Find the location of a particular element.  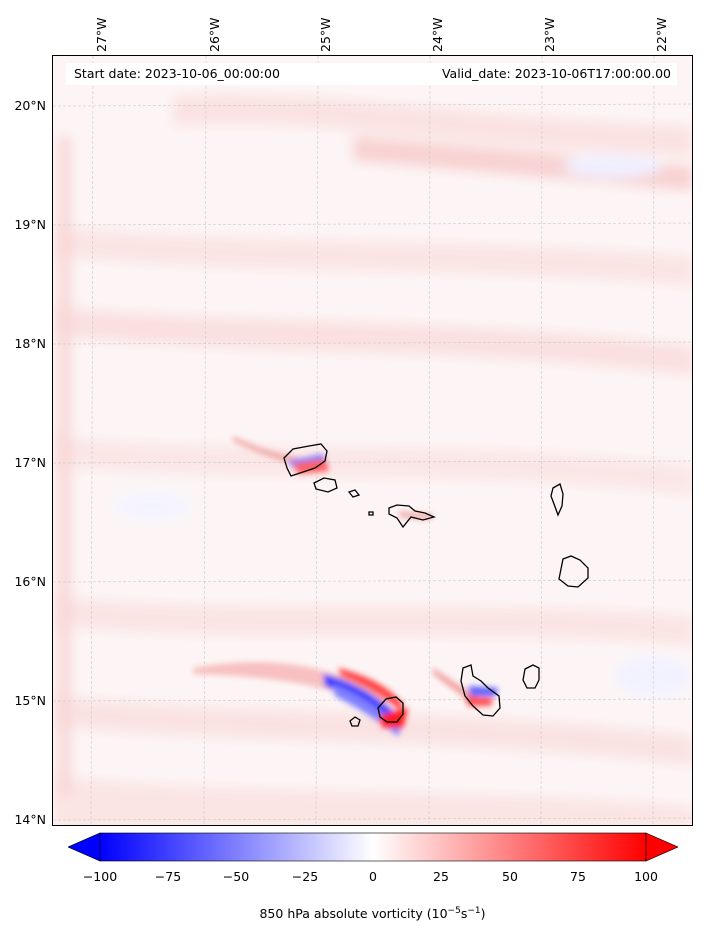

lat-label-20n: 20°N is located at coordinates (30, 105).